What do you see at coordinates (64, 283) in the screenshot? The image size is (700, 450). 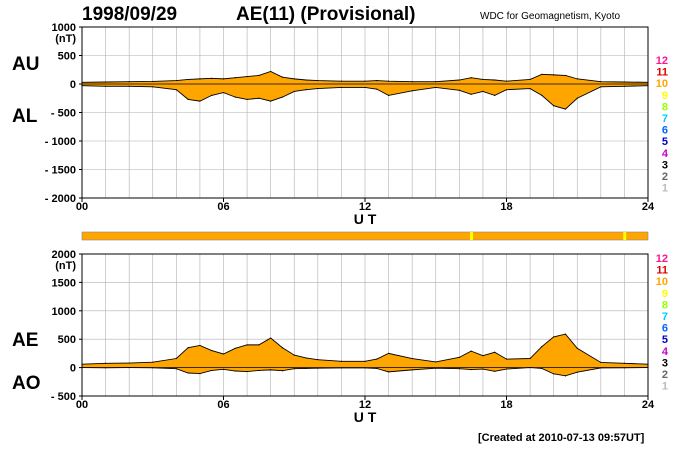 I see `y-tick-label: 1500` at bounding box center [64, 283].